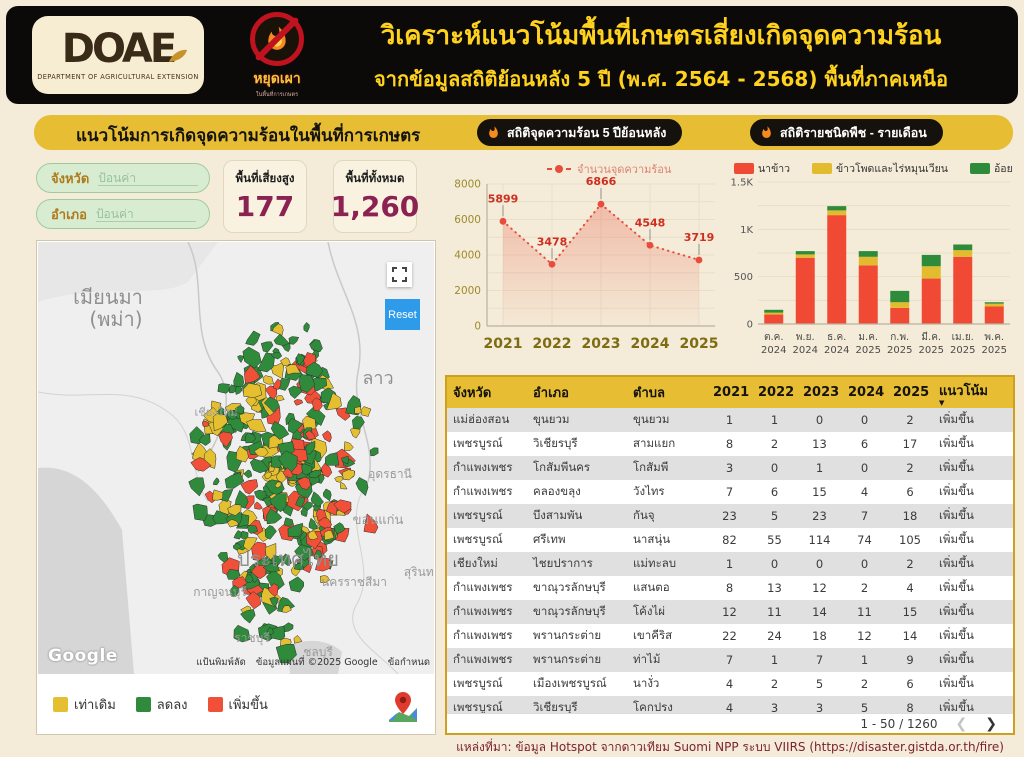 This screenshot has width=1024, height=757. I want to click on fullscreen-button, so click(399, 274).